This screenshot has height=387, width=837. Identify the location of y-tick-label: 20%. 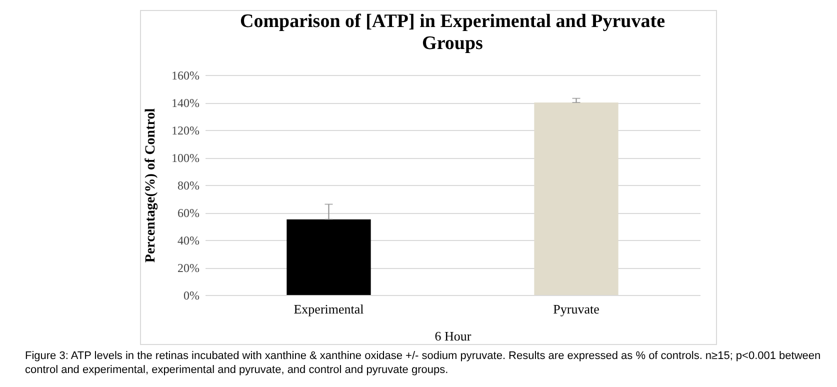
(189, 268).